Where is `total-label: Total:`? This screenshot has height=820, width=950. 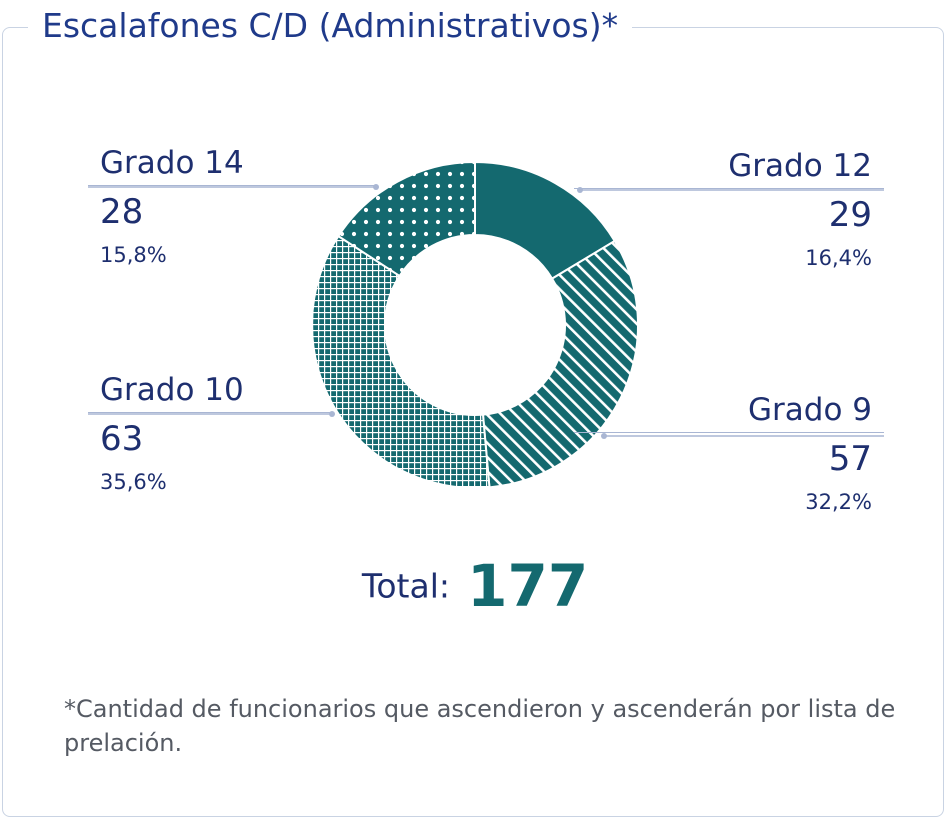
total-label: Total: is located at coordinates (406, 586).